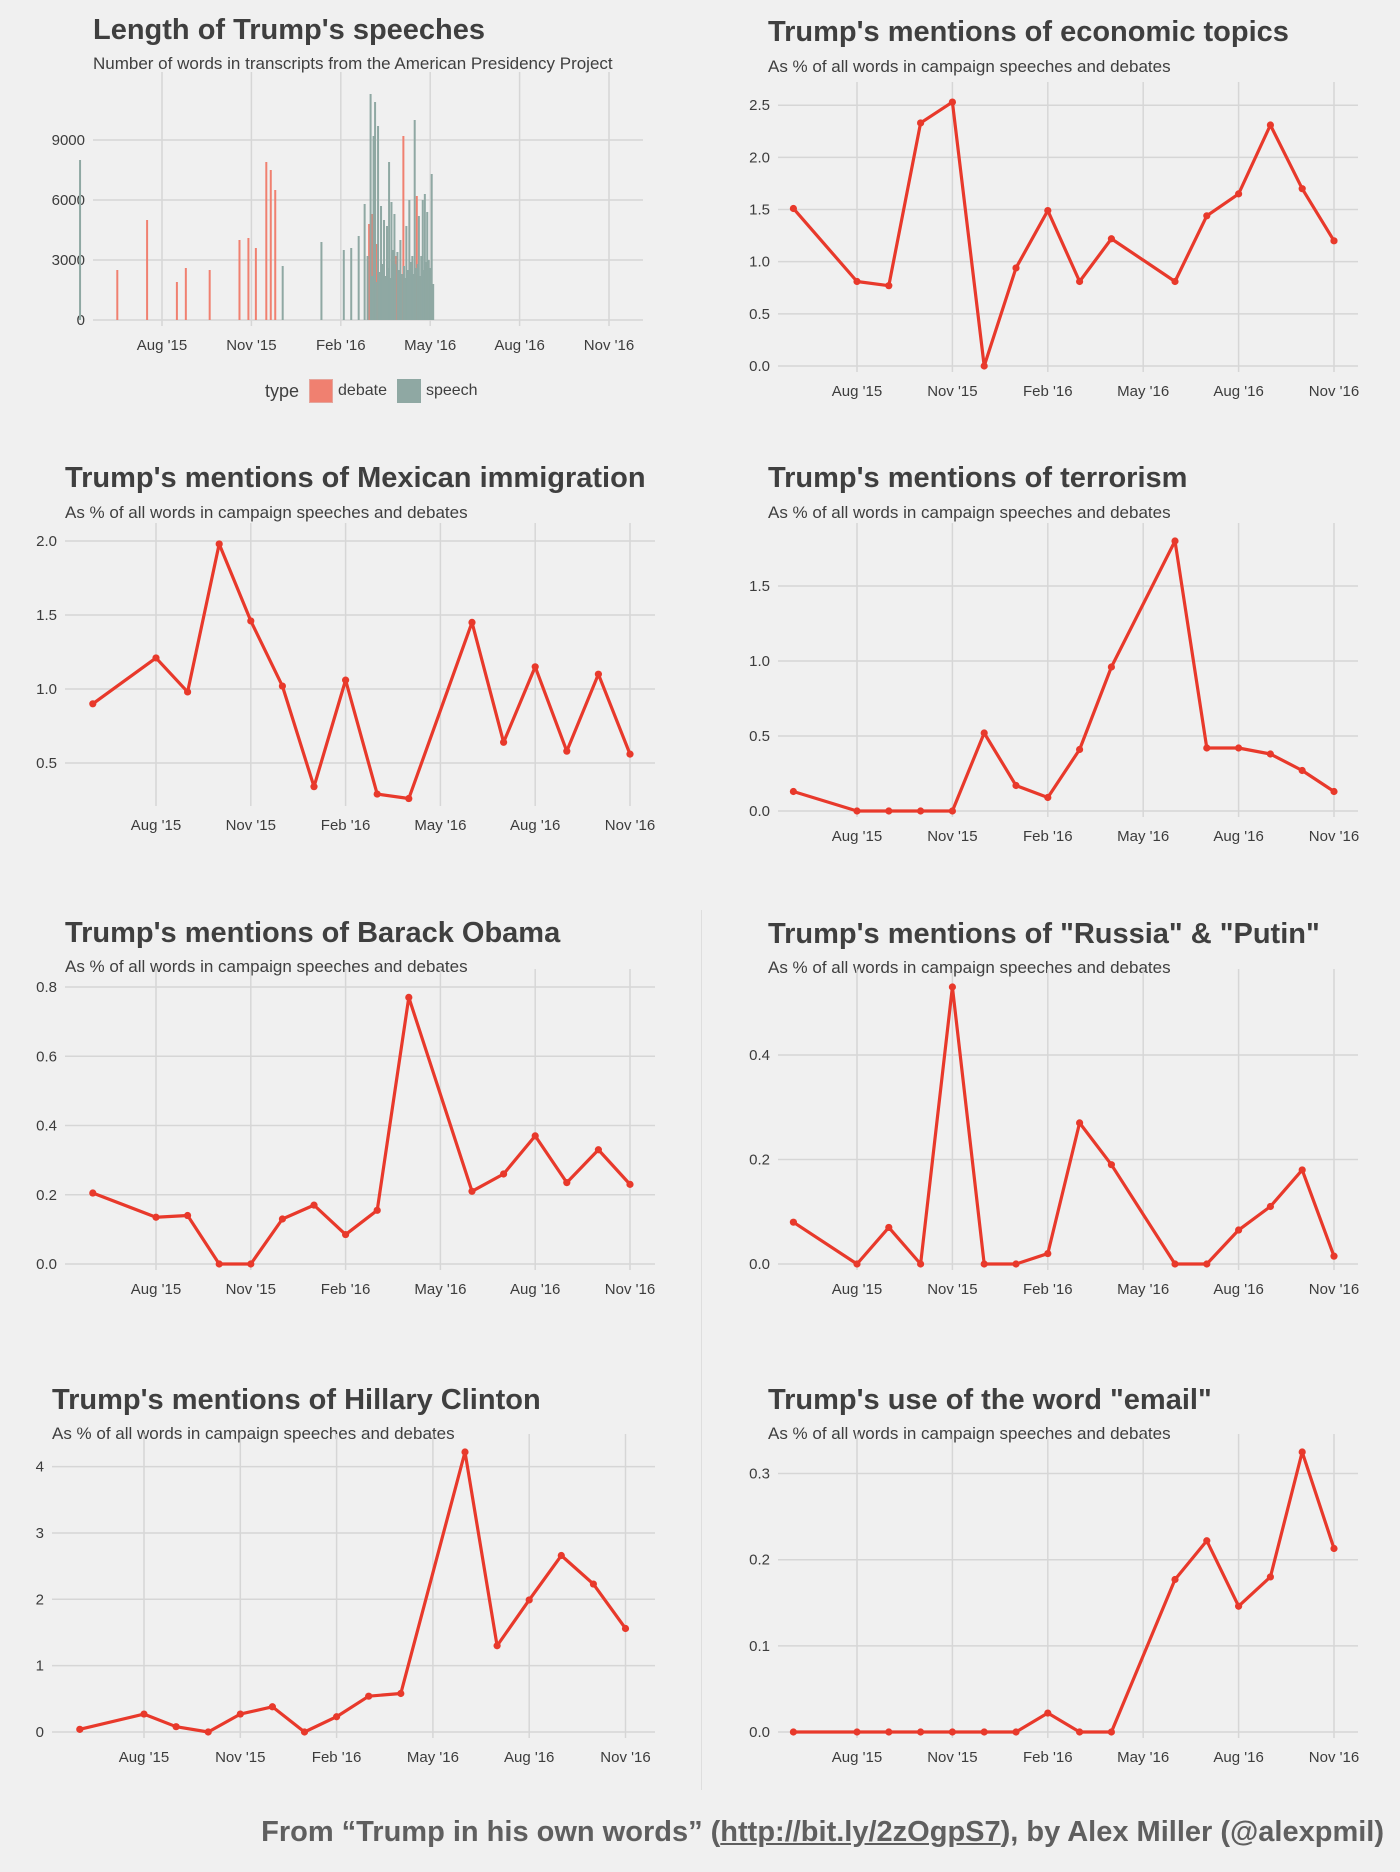  What do you see at coordinates (408, 391) in the screenshot?
I see `legend-swatch-speech` at bounding box center [408, 391].